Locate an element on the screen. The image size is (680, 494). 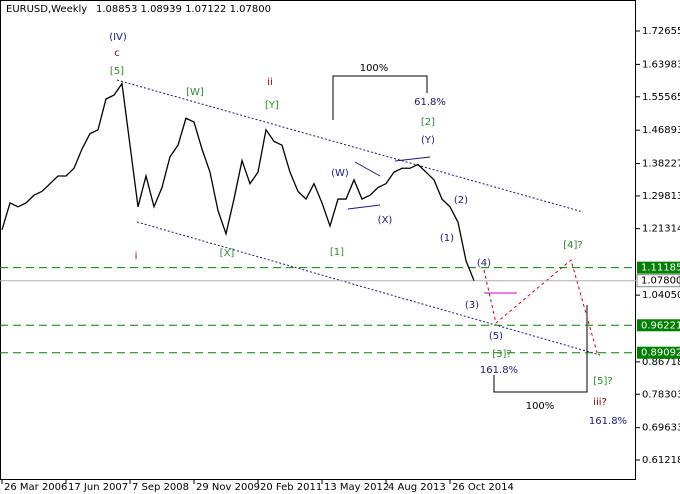
wave-label: ii is located at coordinates (270, 82).